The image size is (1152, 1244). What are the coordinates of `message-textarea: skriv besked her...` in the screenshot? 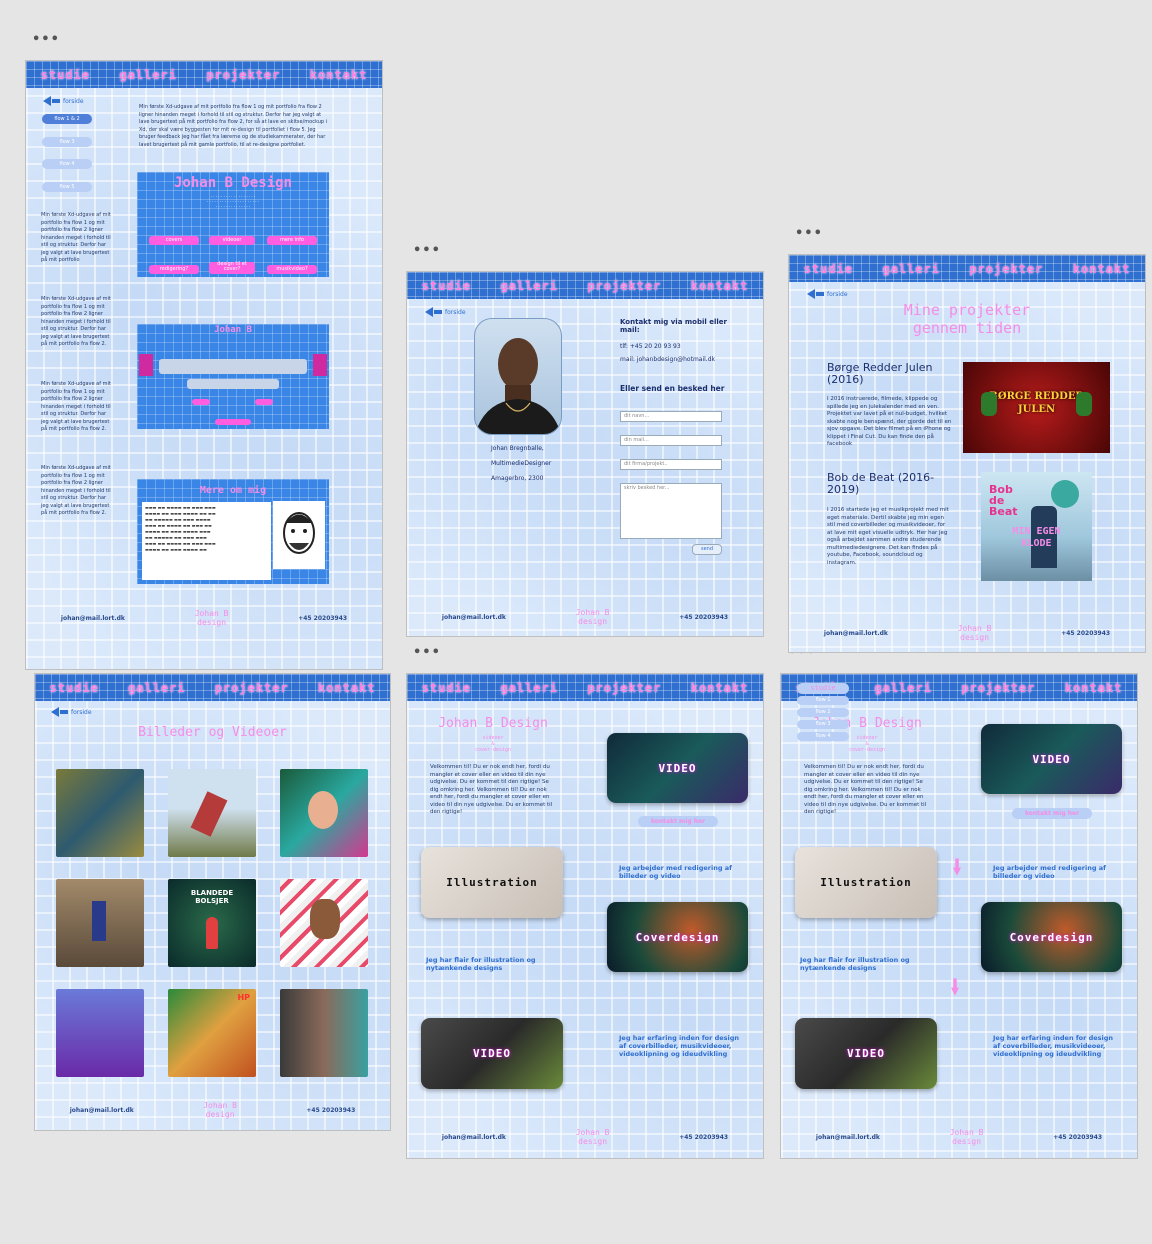 It's located at (671, 511).